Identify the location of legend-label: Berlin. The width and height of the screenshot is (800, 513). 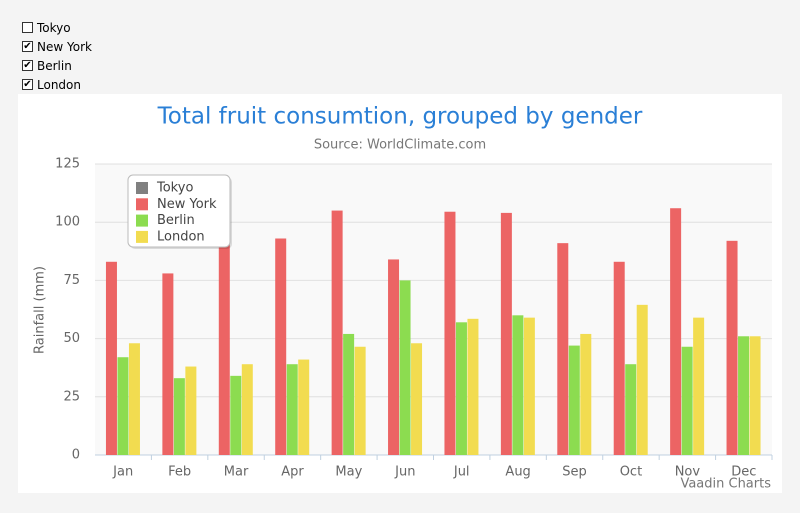
(176, 220).